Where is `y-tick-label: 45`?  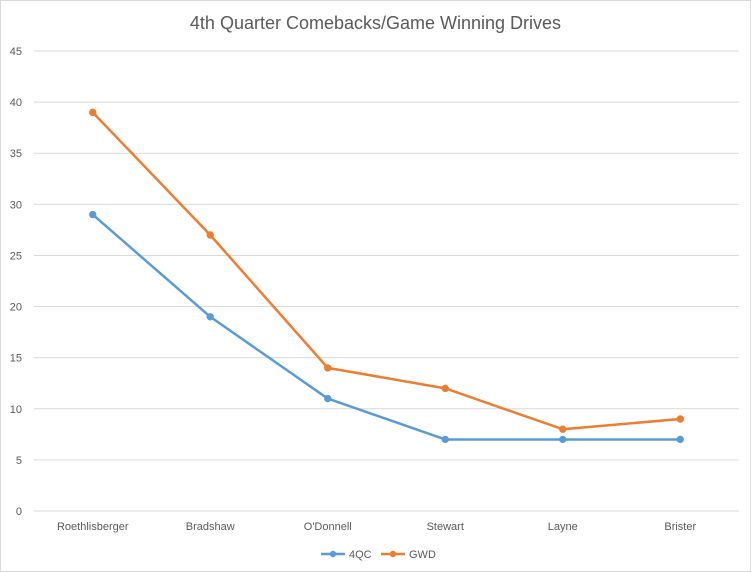 y-tick-label: 45 is located at coordinates (16, 52).